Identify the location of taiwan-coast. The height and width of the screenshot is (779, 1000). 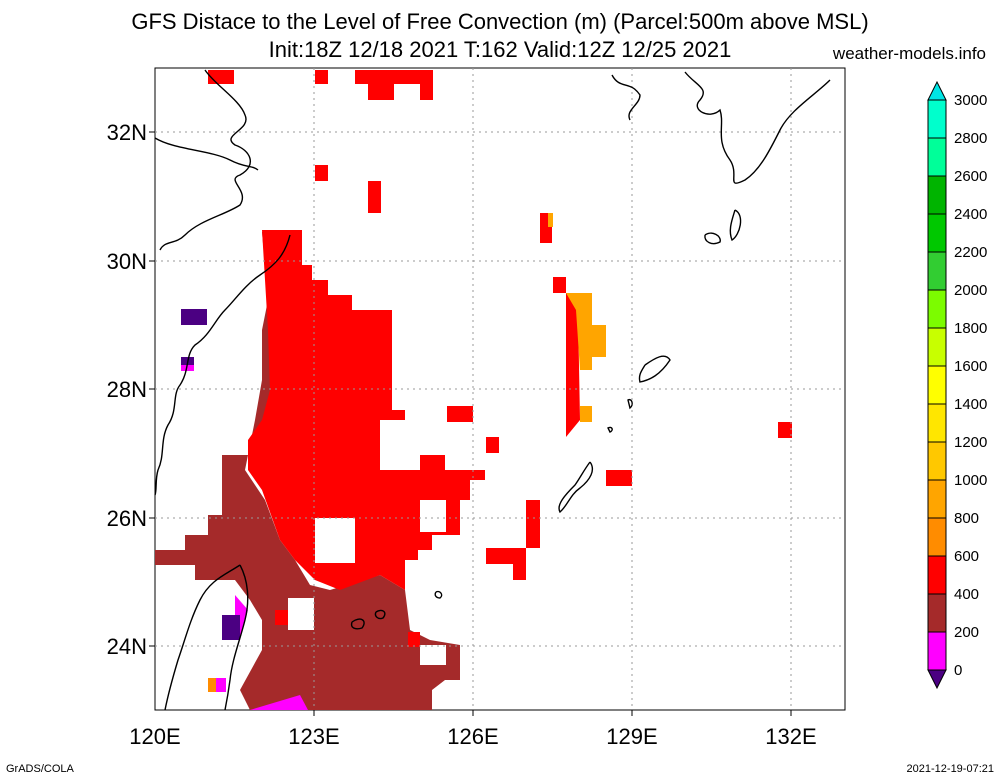
(206, 637).